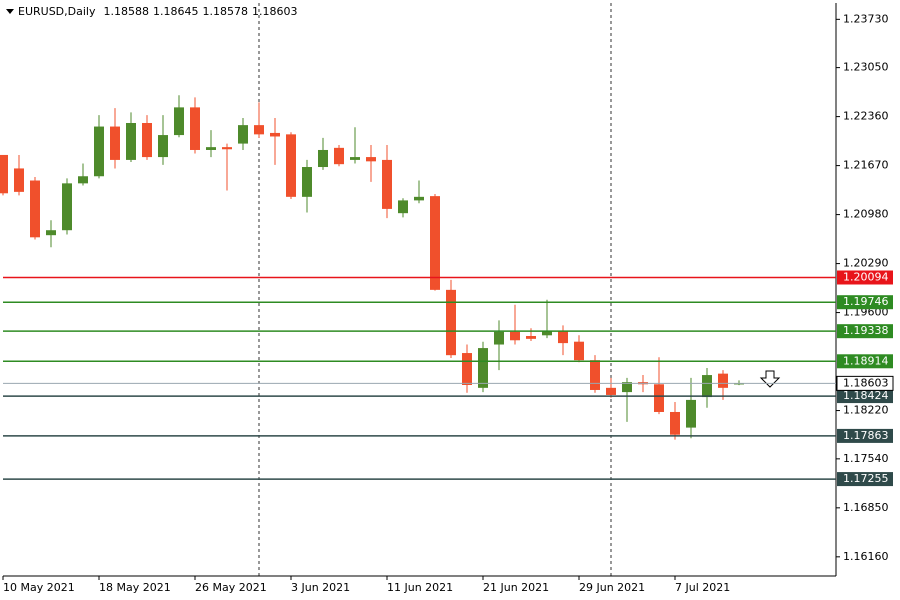 The image size is (900, 600). I want to click on level-label: 1.17863, so click(866, 435).